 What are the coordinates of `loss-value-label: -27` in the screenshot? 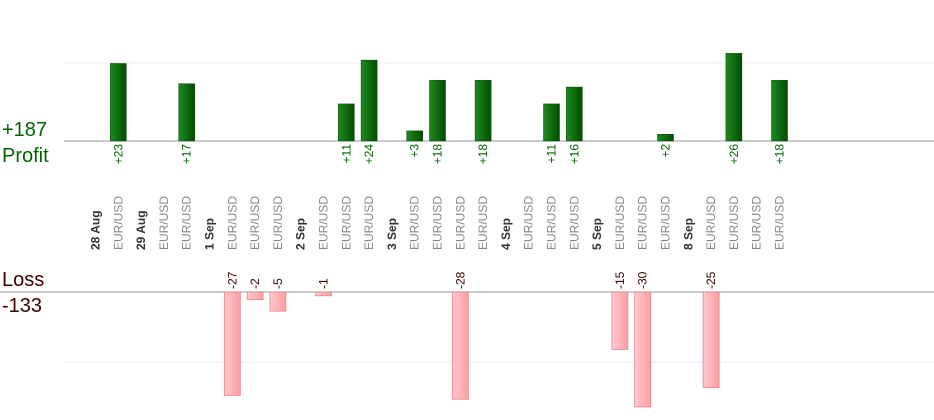 It's located at (232, 280).